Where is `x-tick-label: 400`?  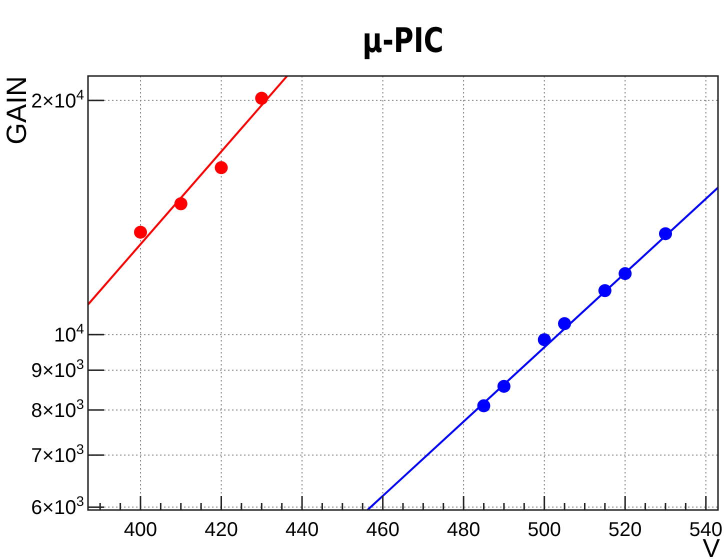
x-tick-label: 400 is located at coordinates (141, 530).